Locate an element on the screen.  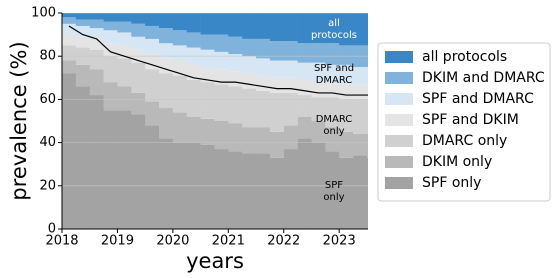
annotation: protocols is located at coordinates (334, 35).